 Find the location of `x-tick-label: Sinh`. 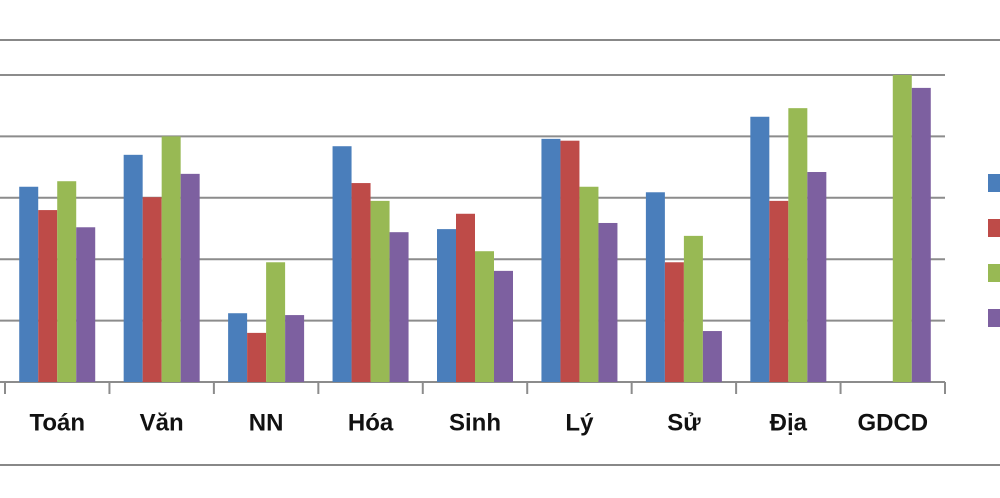

x-tick-label: Sinh is located at coordinates (475, 422).